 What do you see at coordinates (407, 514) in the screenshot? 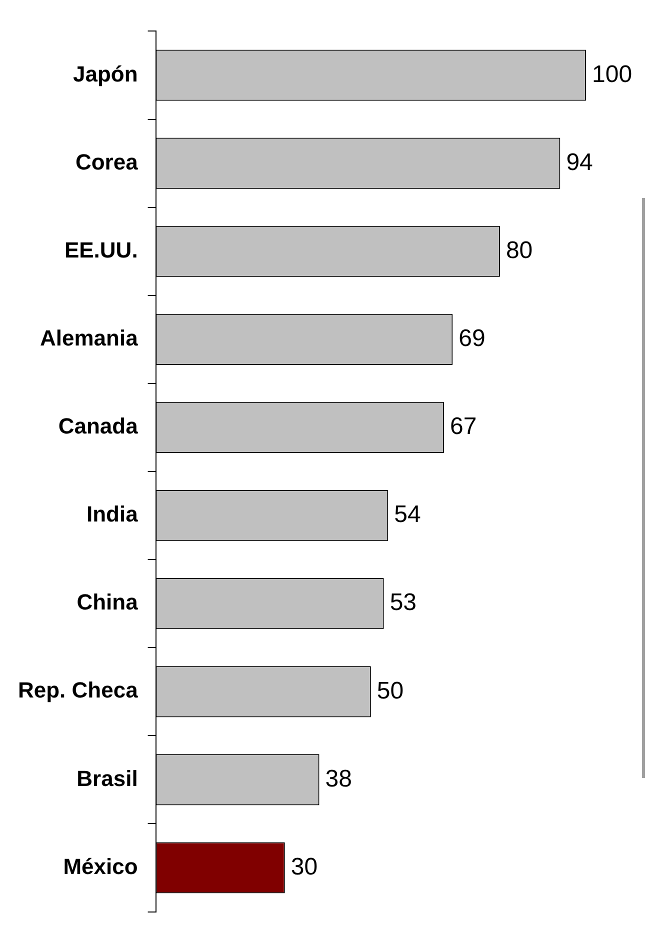
I see `data-label: 54` at bounding box center [407, 514].